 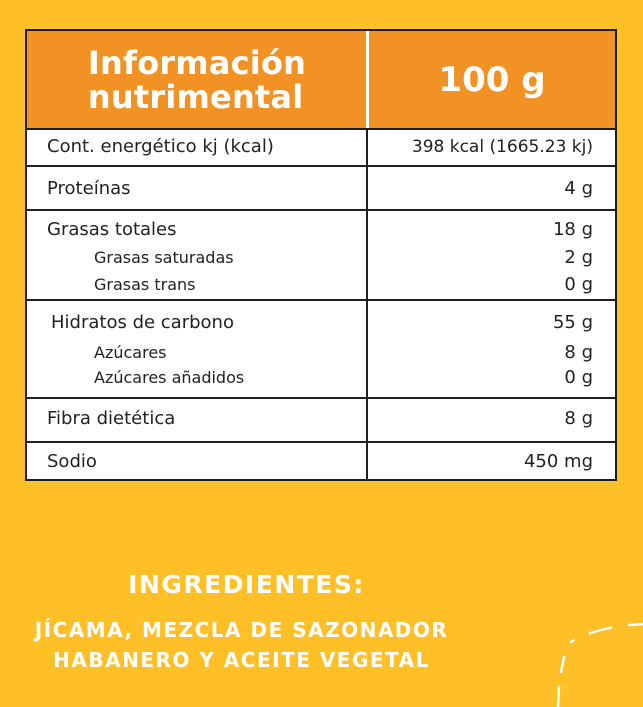 I want to click on table-row-proteins: Proteínas 4 g, so click(x=321, y=189).